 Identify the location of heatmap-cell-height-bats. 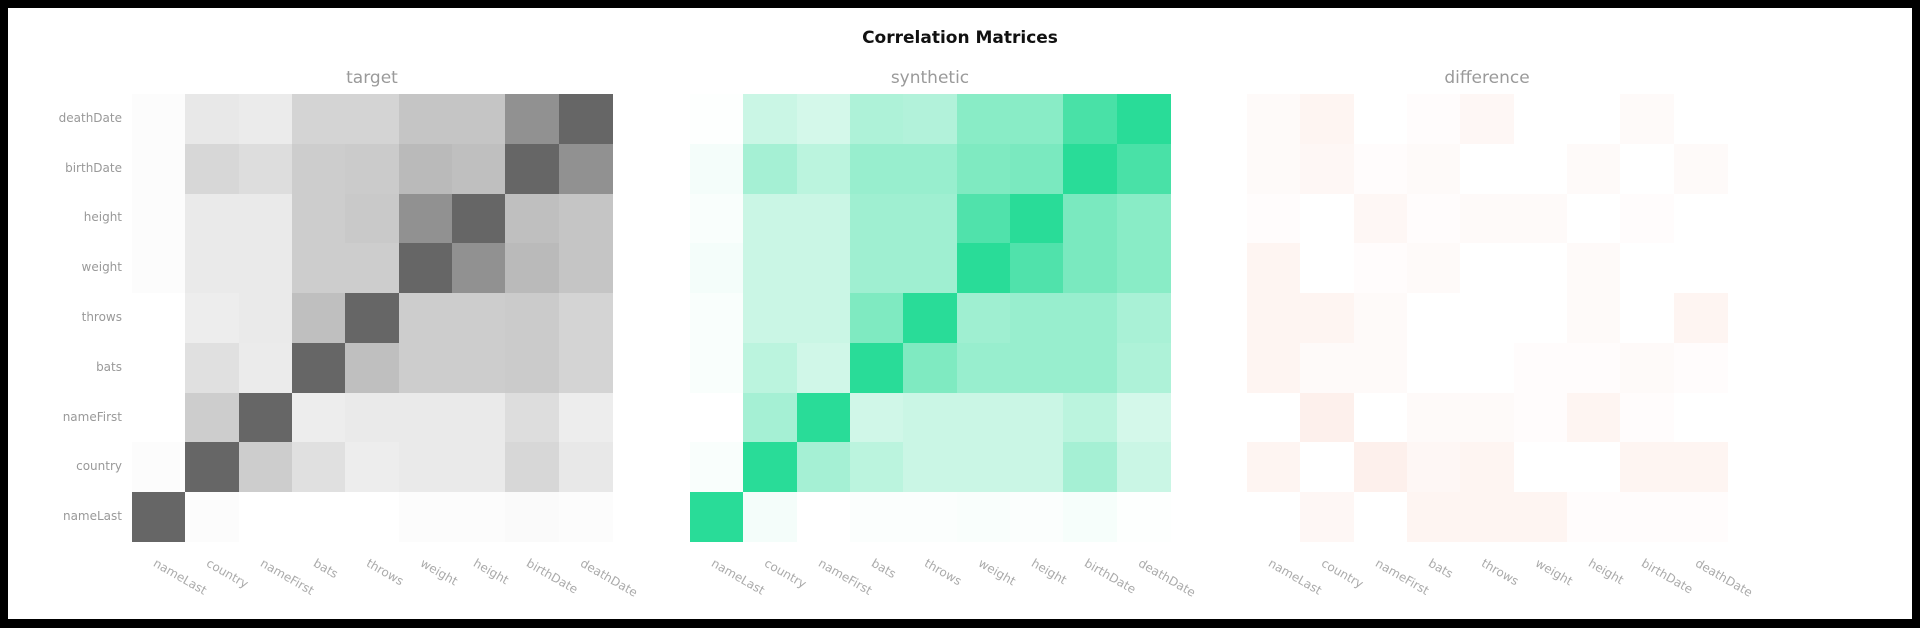
(877, 218).